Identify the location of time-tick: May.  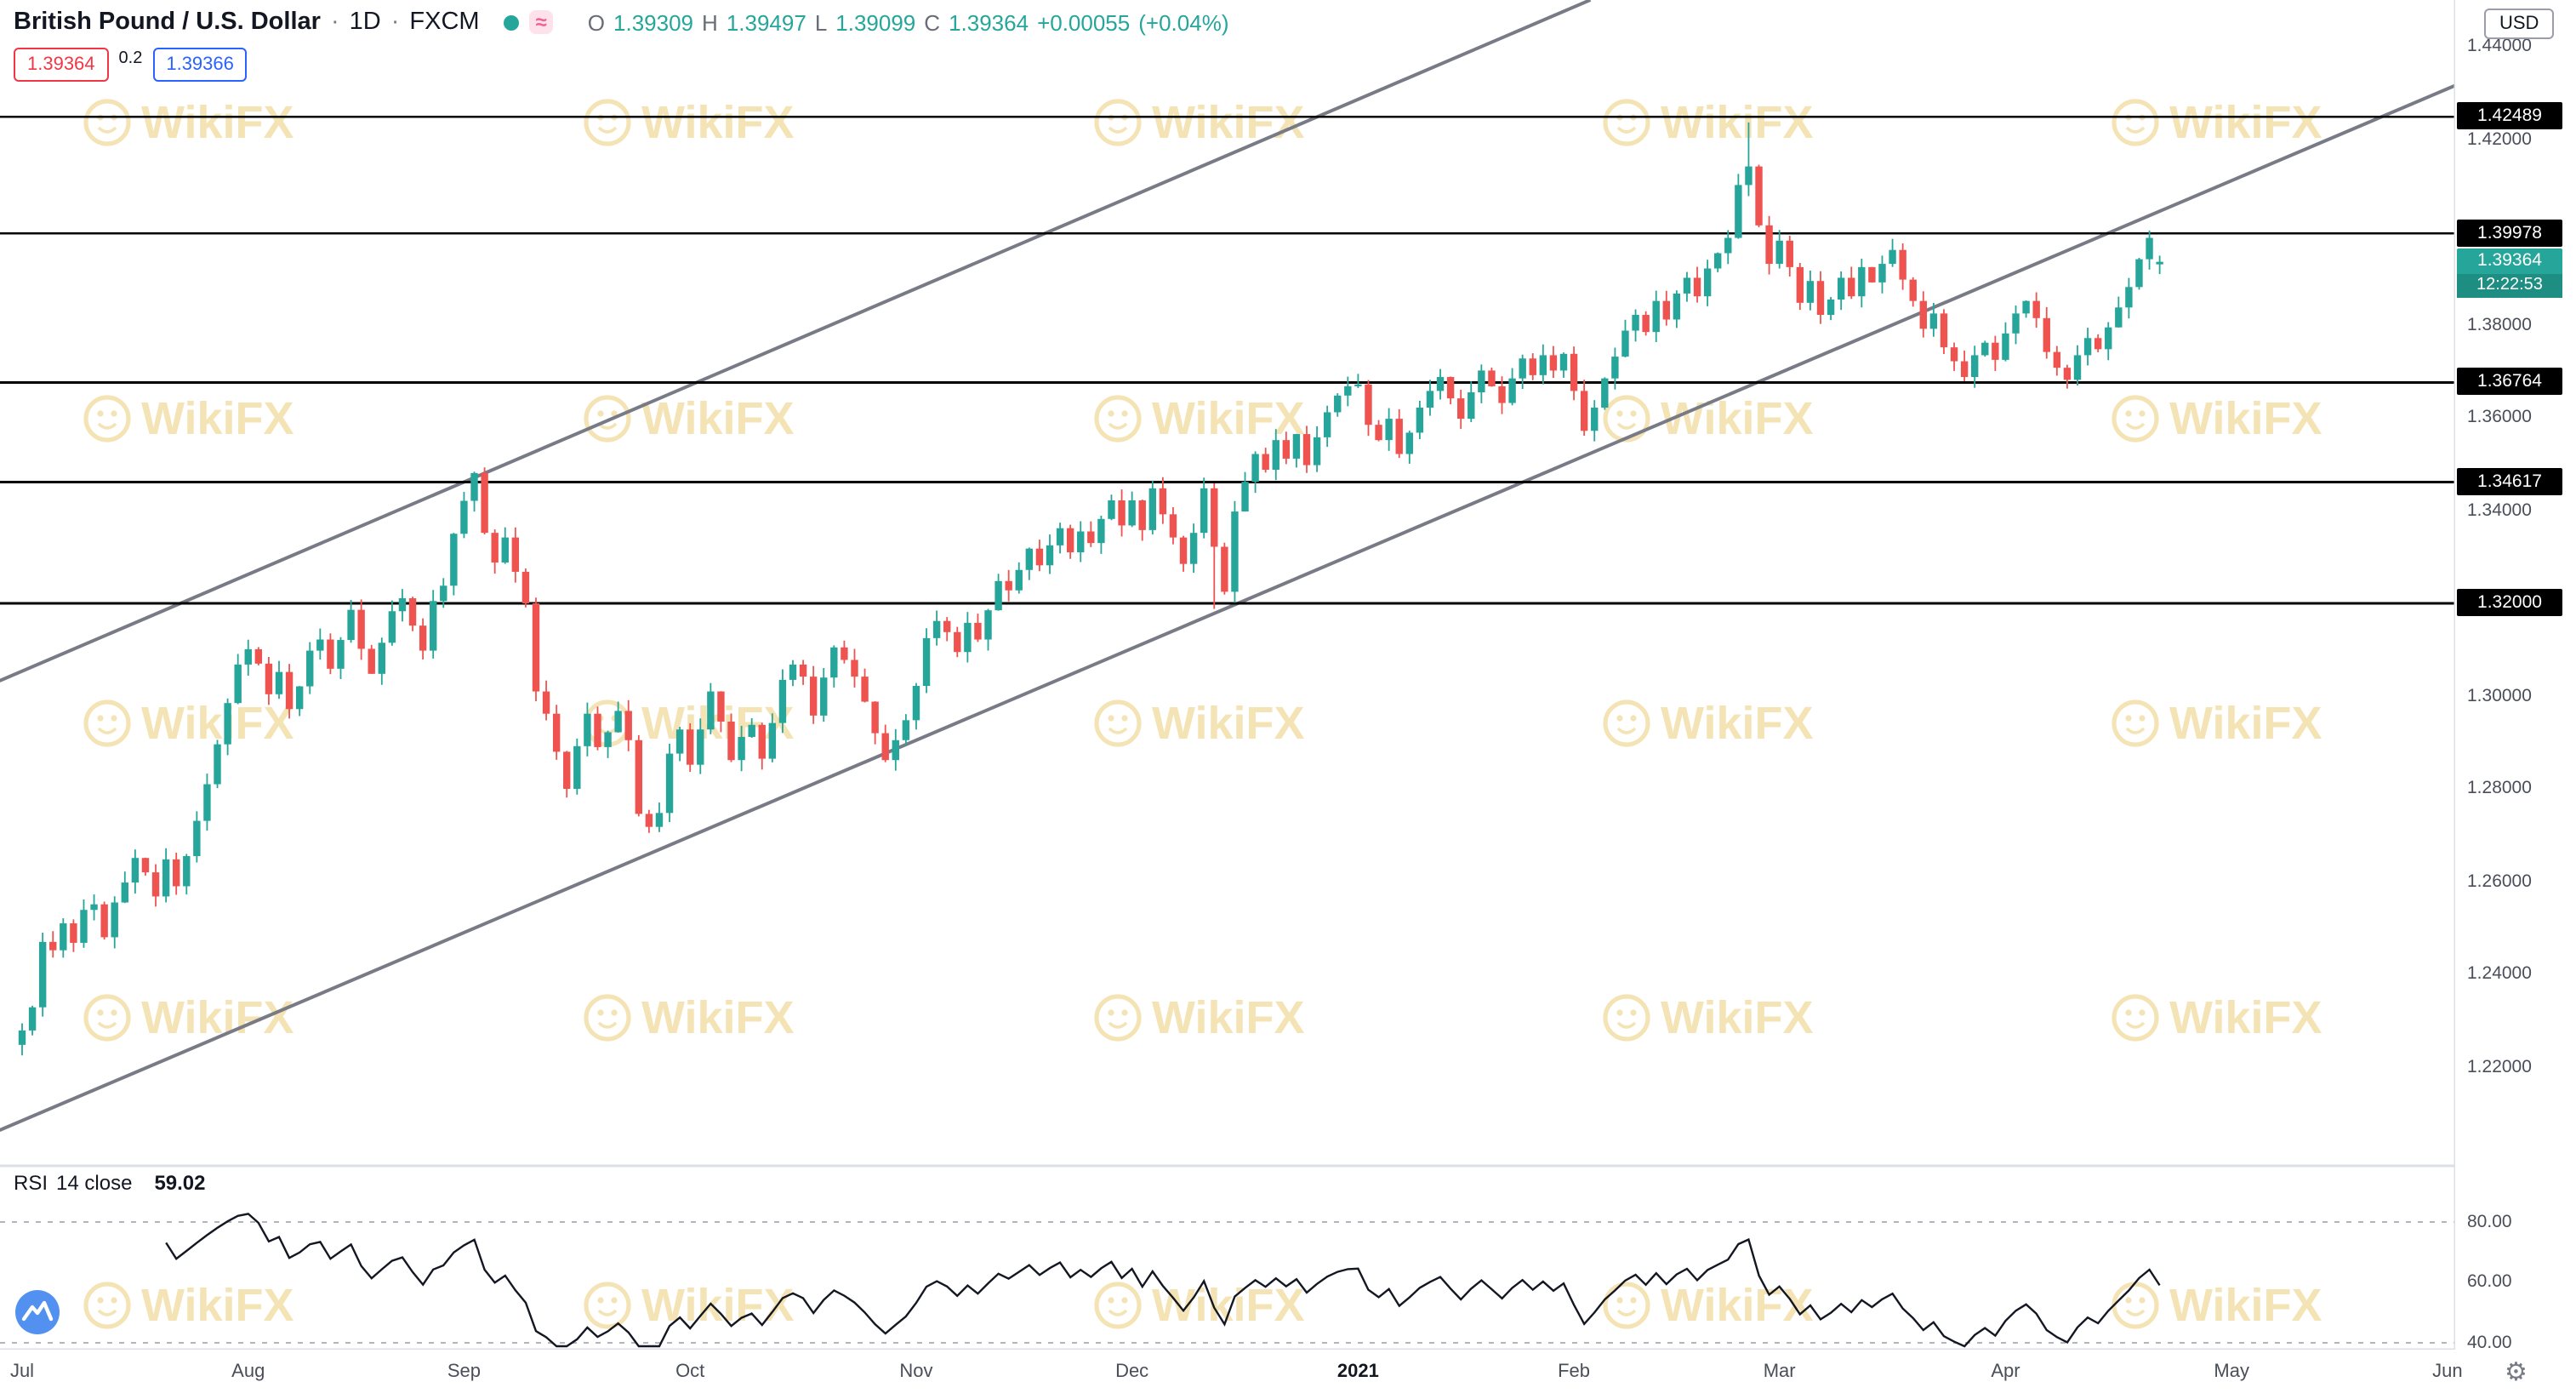
(2232, 1372).